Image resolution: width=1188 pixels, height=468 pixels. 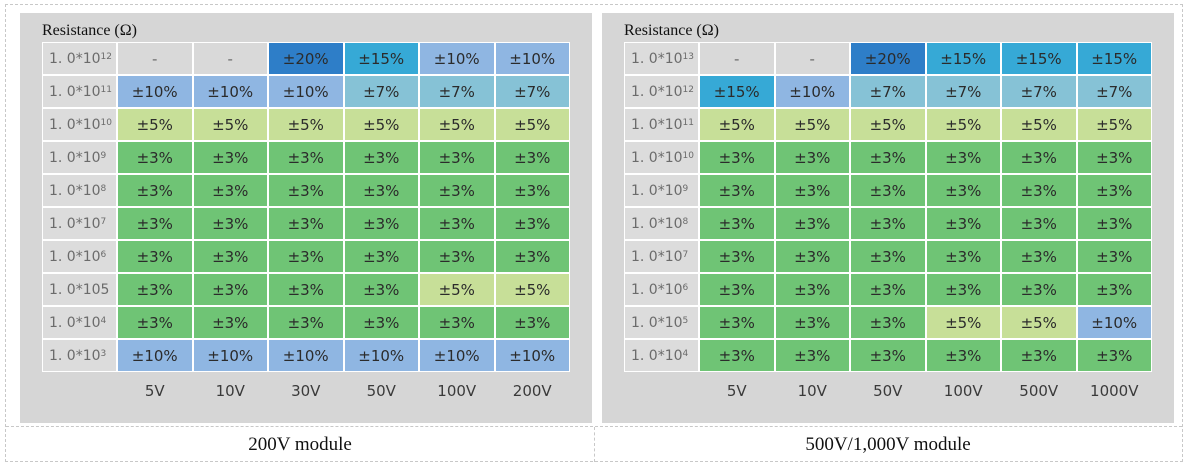 I want to click on caption-200v: 200V module, so click(x=300, y=444).